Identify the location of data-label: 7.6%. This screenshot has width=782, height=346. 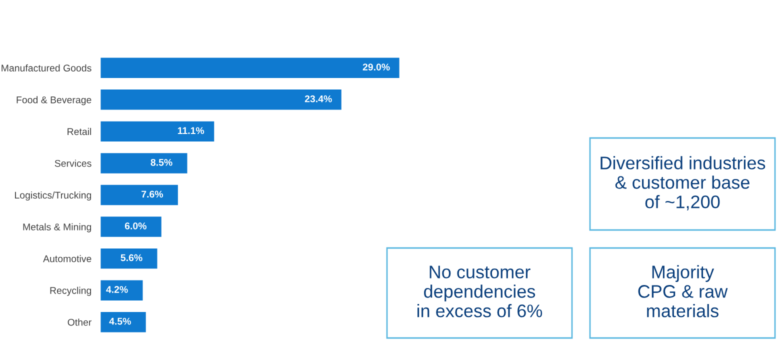
(153, 194).